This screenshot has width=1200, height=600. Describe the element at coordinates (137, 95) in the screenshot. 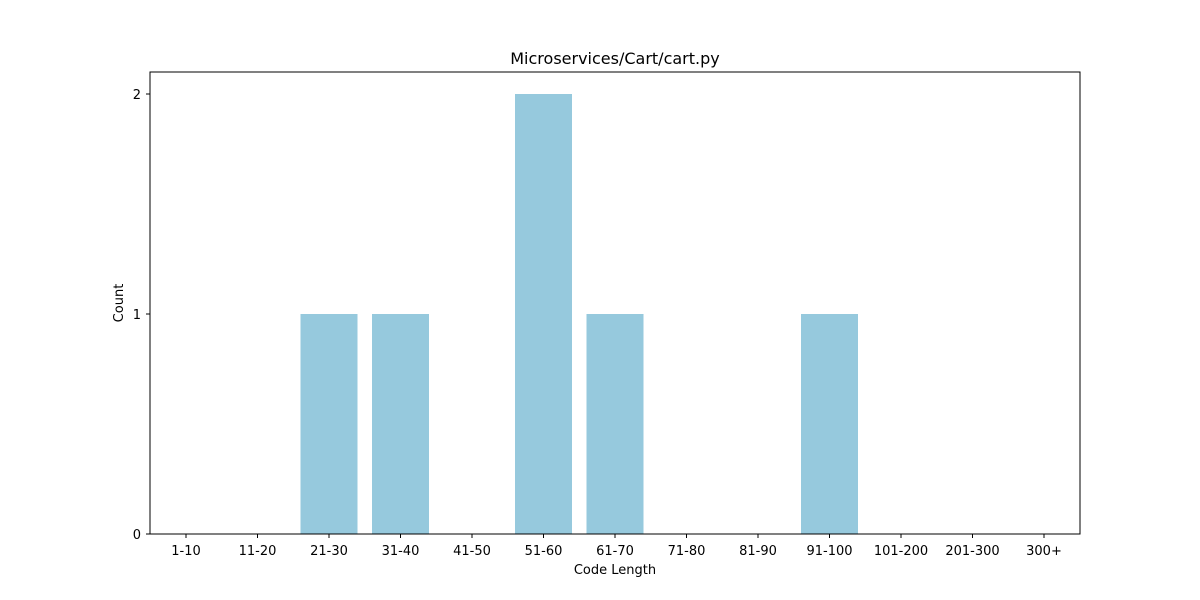

I see `y-tick-label: 2` at that location.